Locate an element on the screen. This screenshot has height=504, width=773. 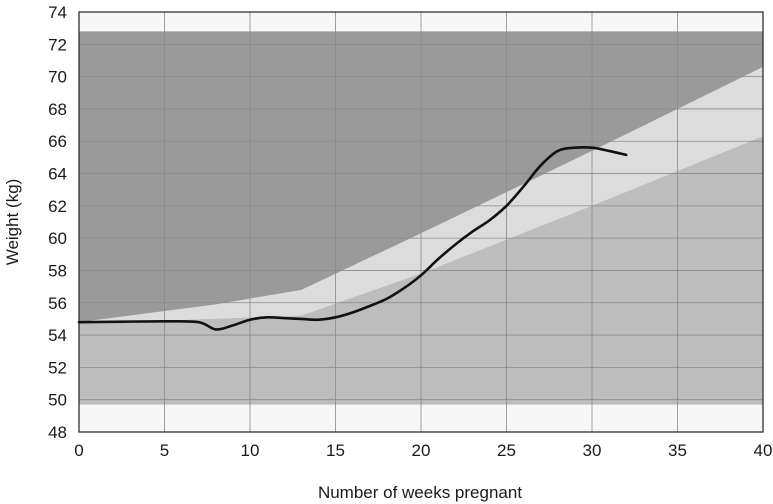
x-tick-label: 20 is located at coordinates (421, 450).